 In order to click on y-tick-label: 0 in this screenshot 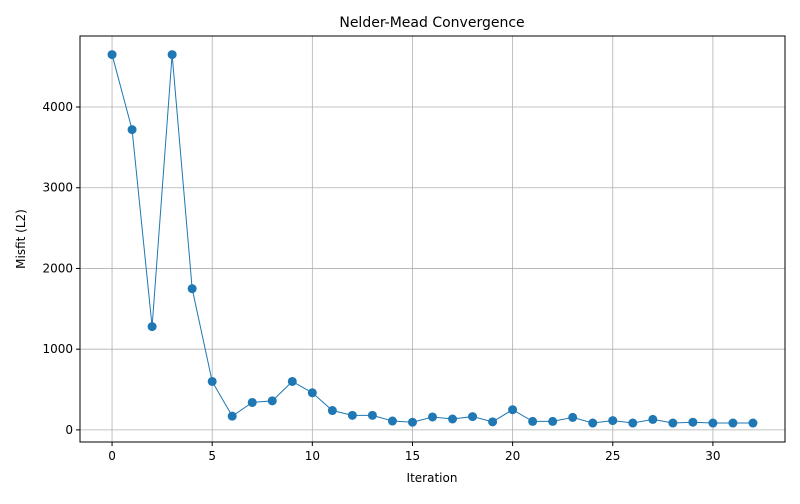, I will do `click(69, 430)`.